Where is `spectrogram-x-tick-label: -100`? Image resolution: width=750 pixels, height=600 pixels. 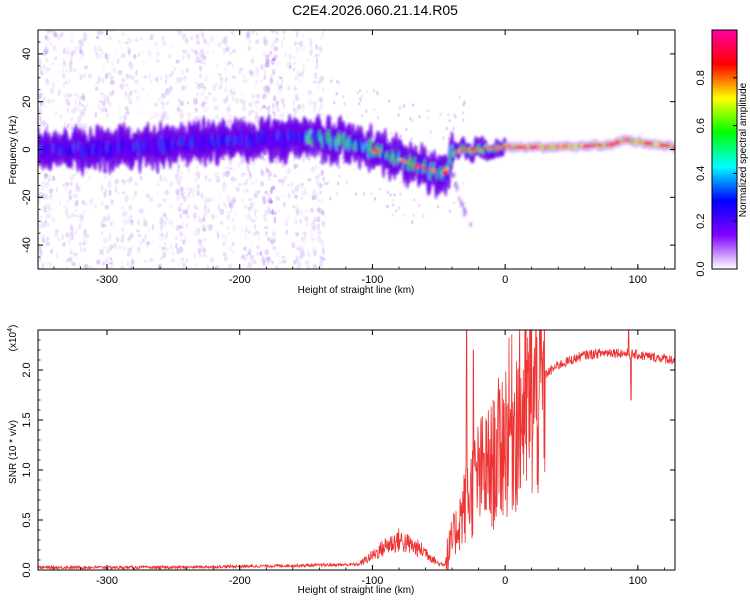
spectrogram-x-tick-label: -100 is located at coordinates (372, 280).